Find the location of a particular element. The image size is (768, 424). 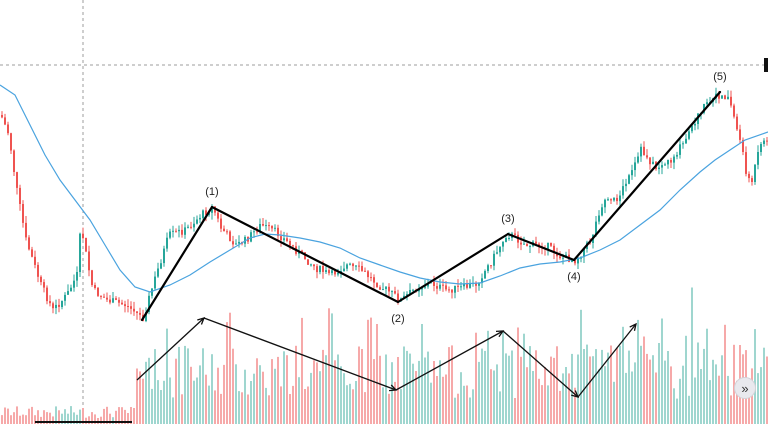

scroll-to-realtime-button: » is located at coordinates (745, 388).